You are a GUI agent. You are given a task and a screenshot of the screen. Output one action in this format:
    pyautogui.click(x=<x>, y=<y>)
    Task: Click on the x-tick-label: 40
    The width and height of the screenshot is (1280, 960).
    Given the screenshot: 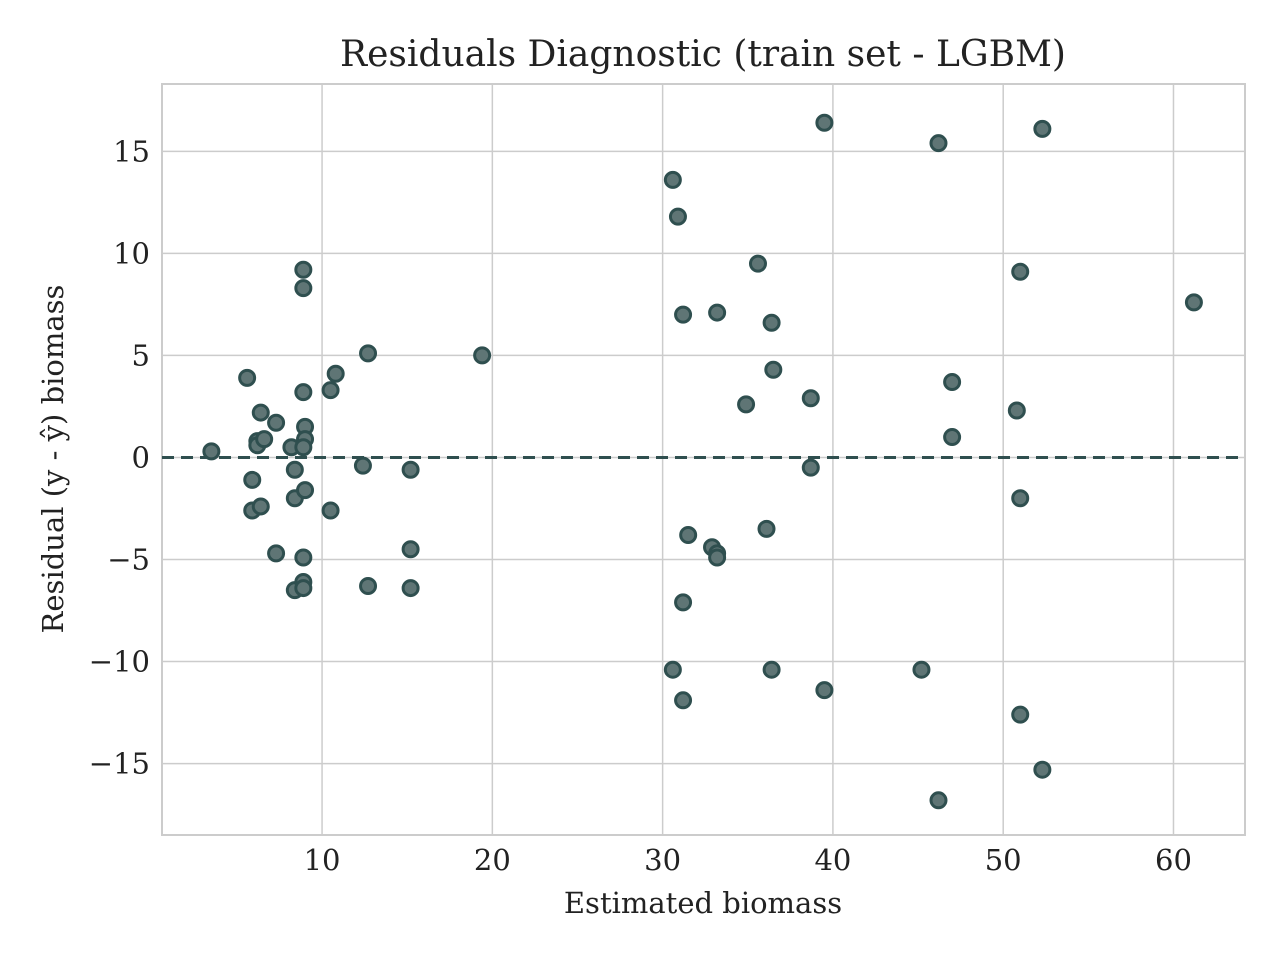 What is the action you would take?
    pyautogui.click(x=832, y=860)
    